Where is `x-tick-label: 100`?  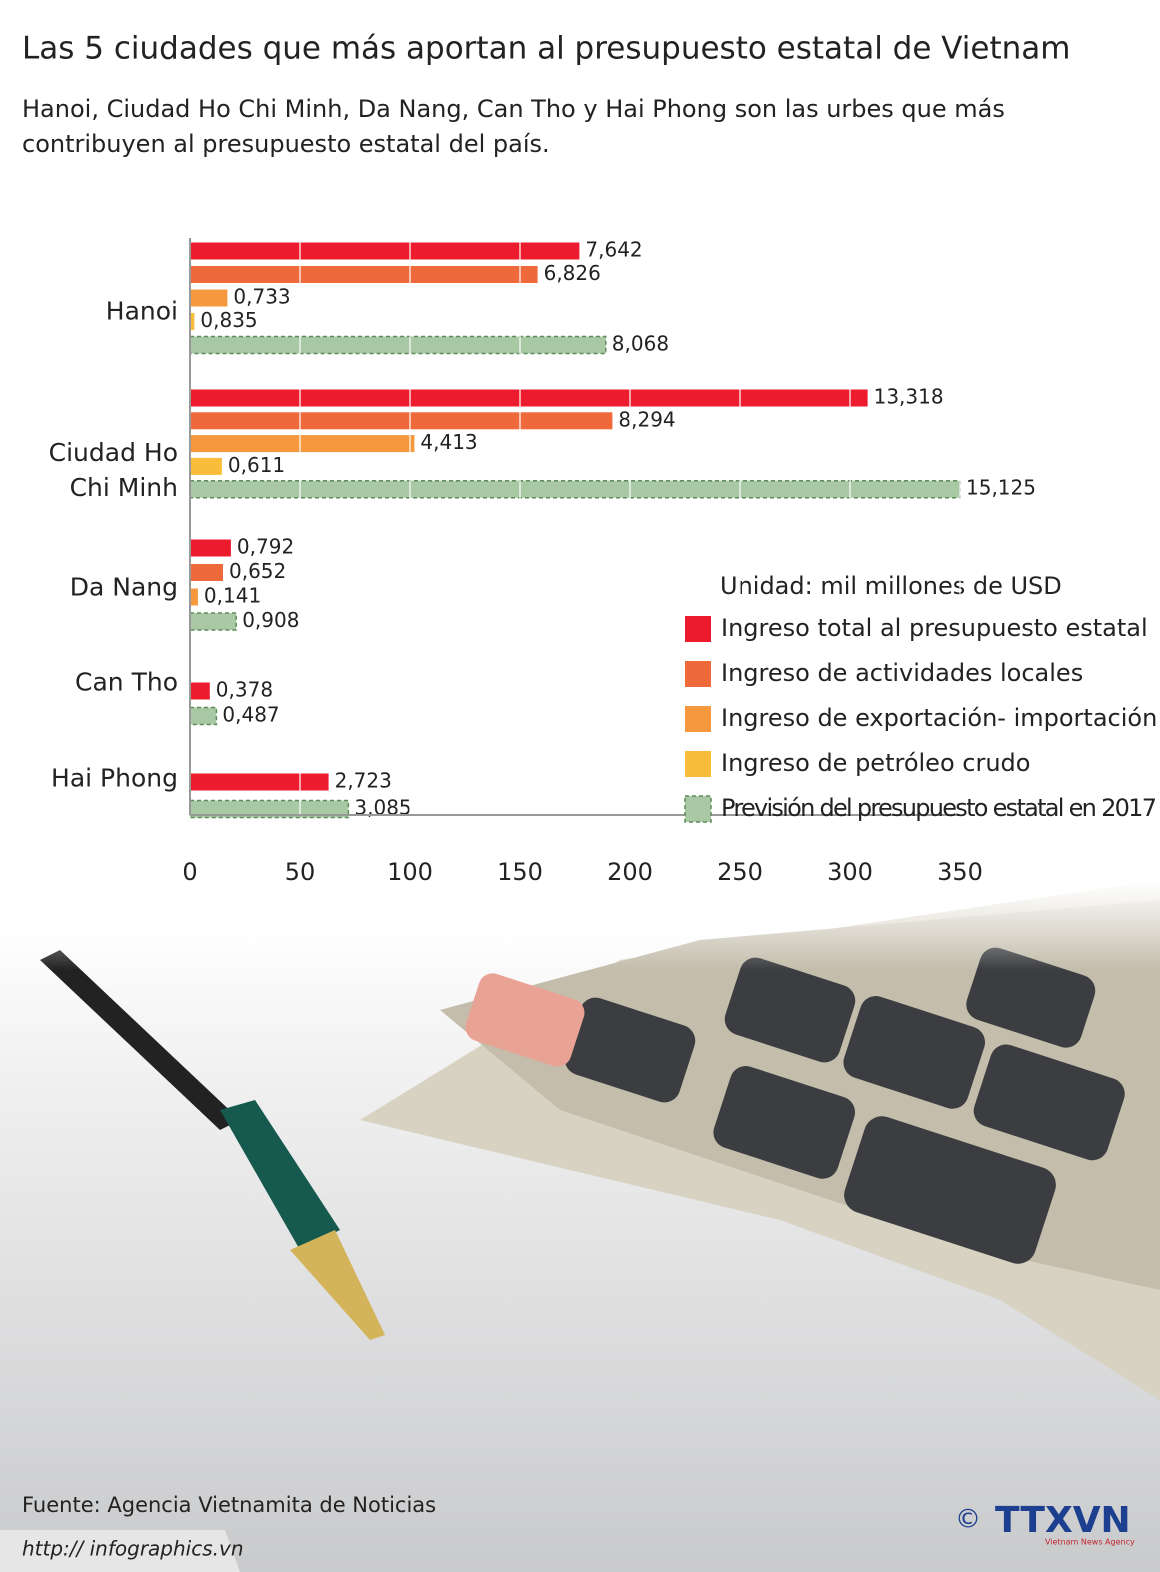 x-tick-label: 100 is located at coordinates (410, 872).